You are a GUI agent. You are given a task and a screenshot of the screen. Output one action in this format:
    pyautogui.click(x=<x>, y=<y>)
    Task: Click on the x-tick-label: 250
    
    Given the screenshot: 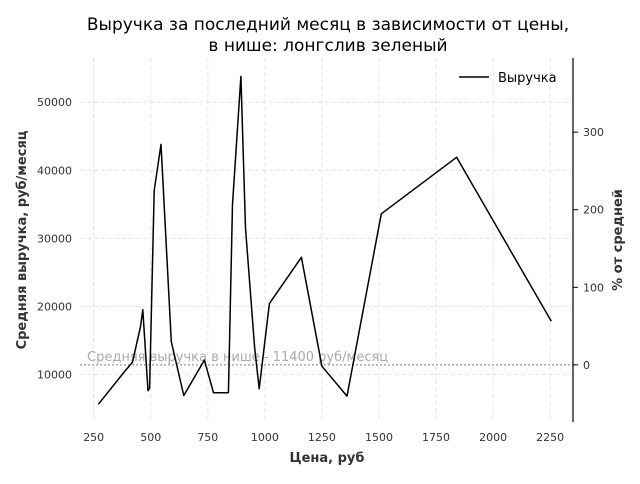 What is the action you would take?
    pyautogui.click(x=93, y=437)
    